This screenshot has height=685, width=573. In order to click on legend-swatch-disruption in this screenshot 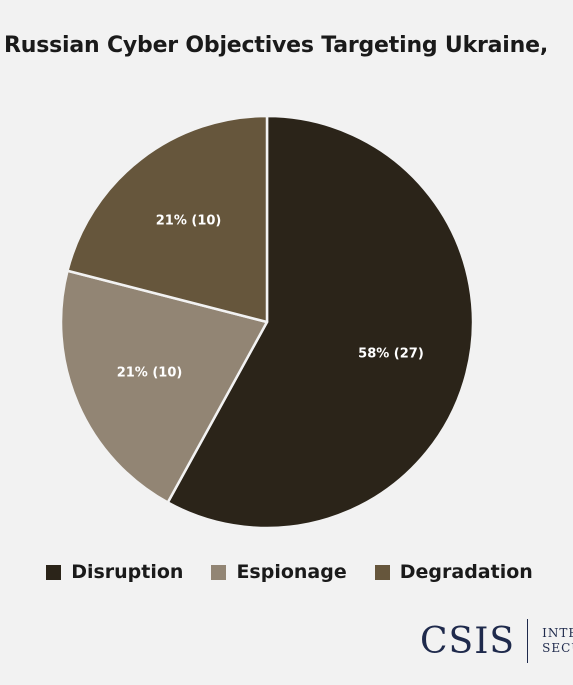, I will do `click(54, 572)`.